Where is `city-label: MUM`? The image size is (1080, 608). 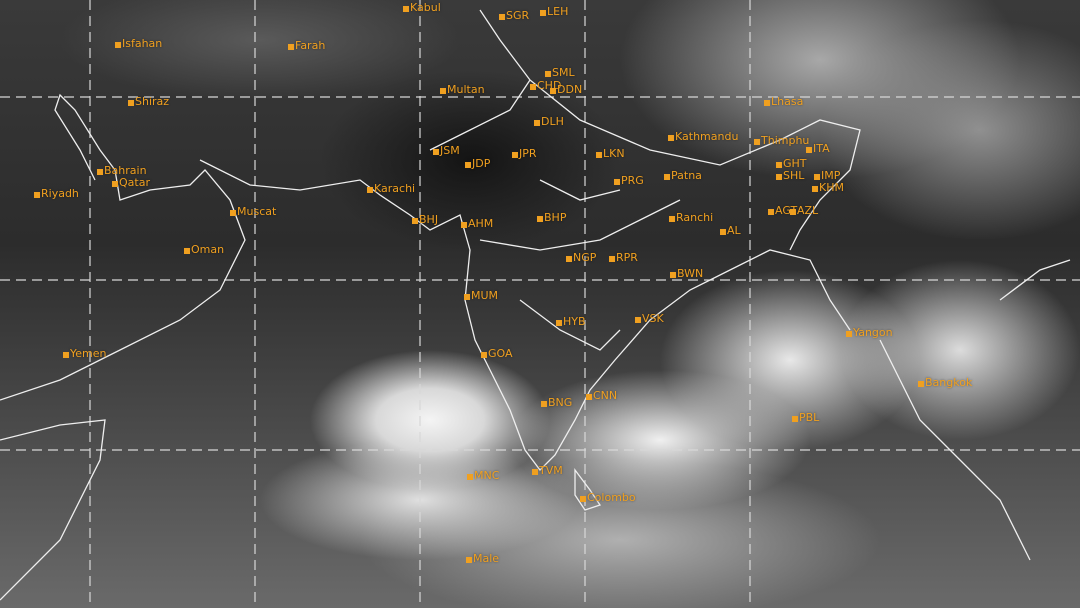
city-label: MUM is located at coordinates (481, 296).